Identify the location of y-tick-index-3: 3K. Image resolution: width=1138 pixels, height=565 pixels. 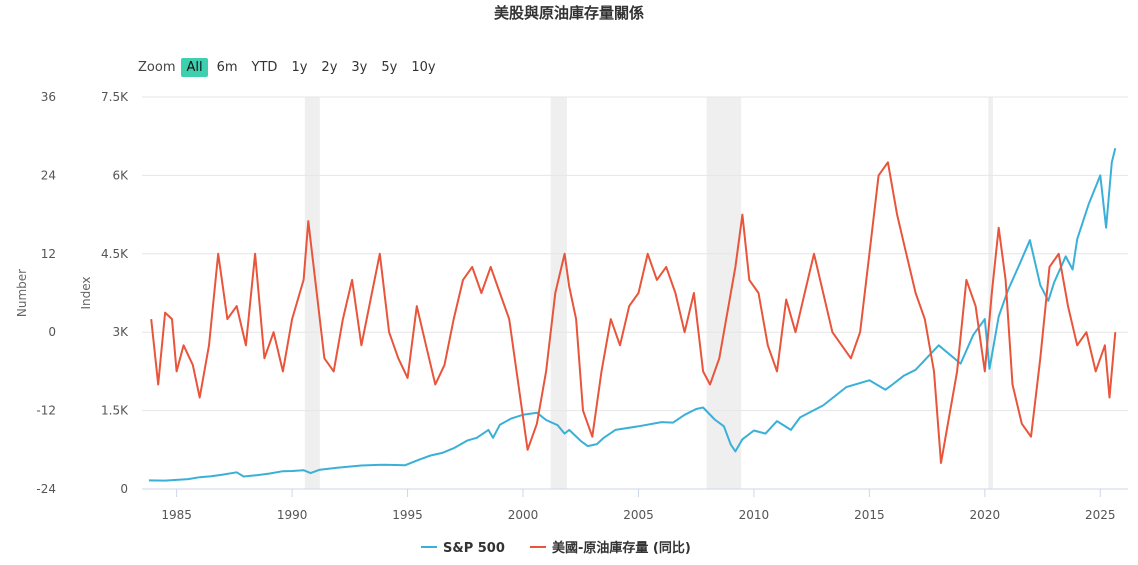
(120, 332).